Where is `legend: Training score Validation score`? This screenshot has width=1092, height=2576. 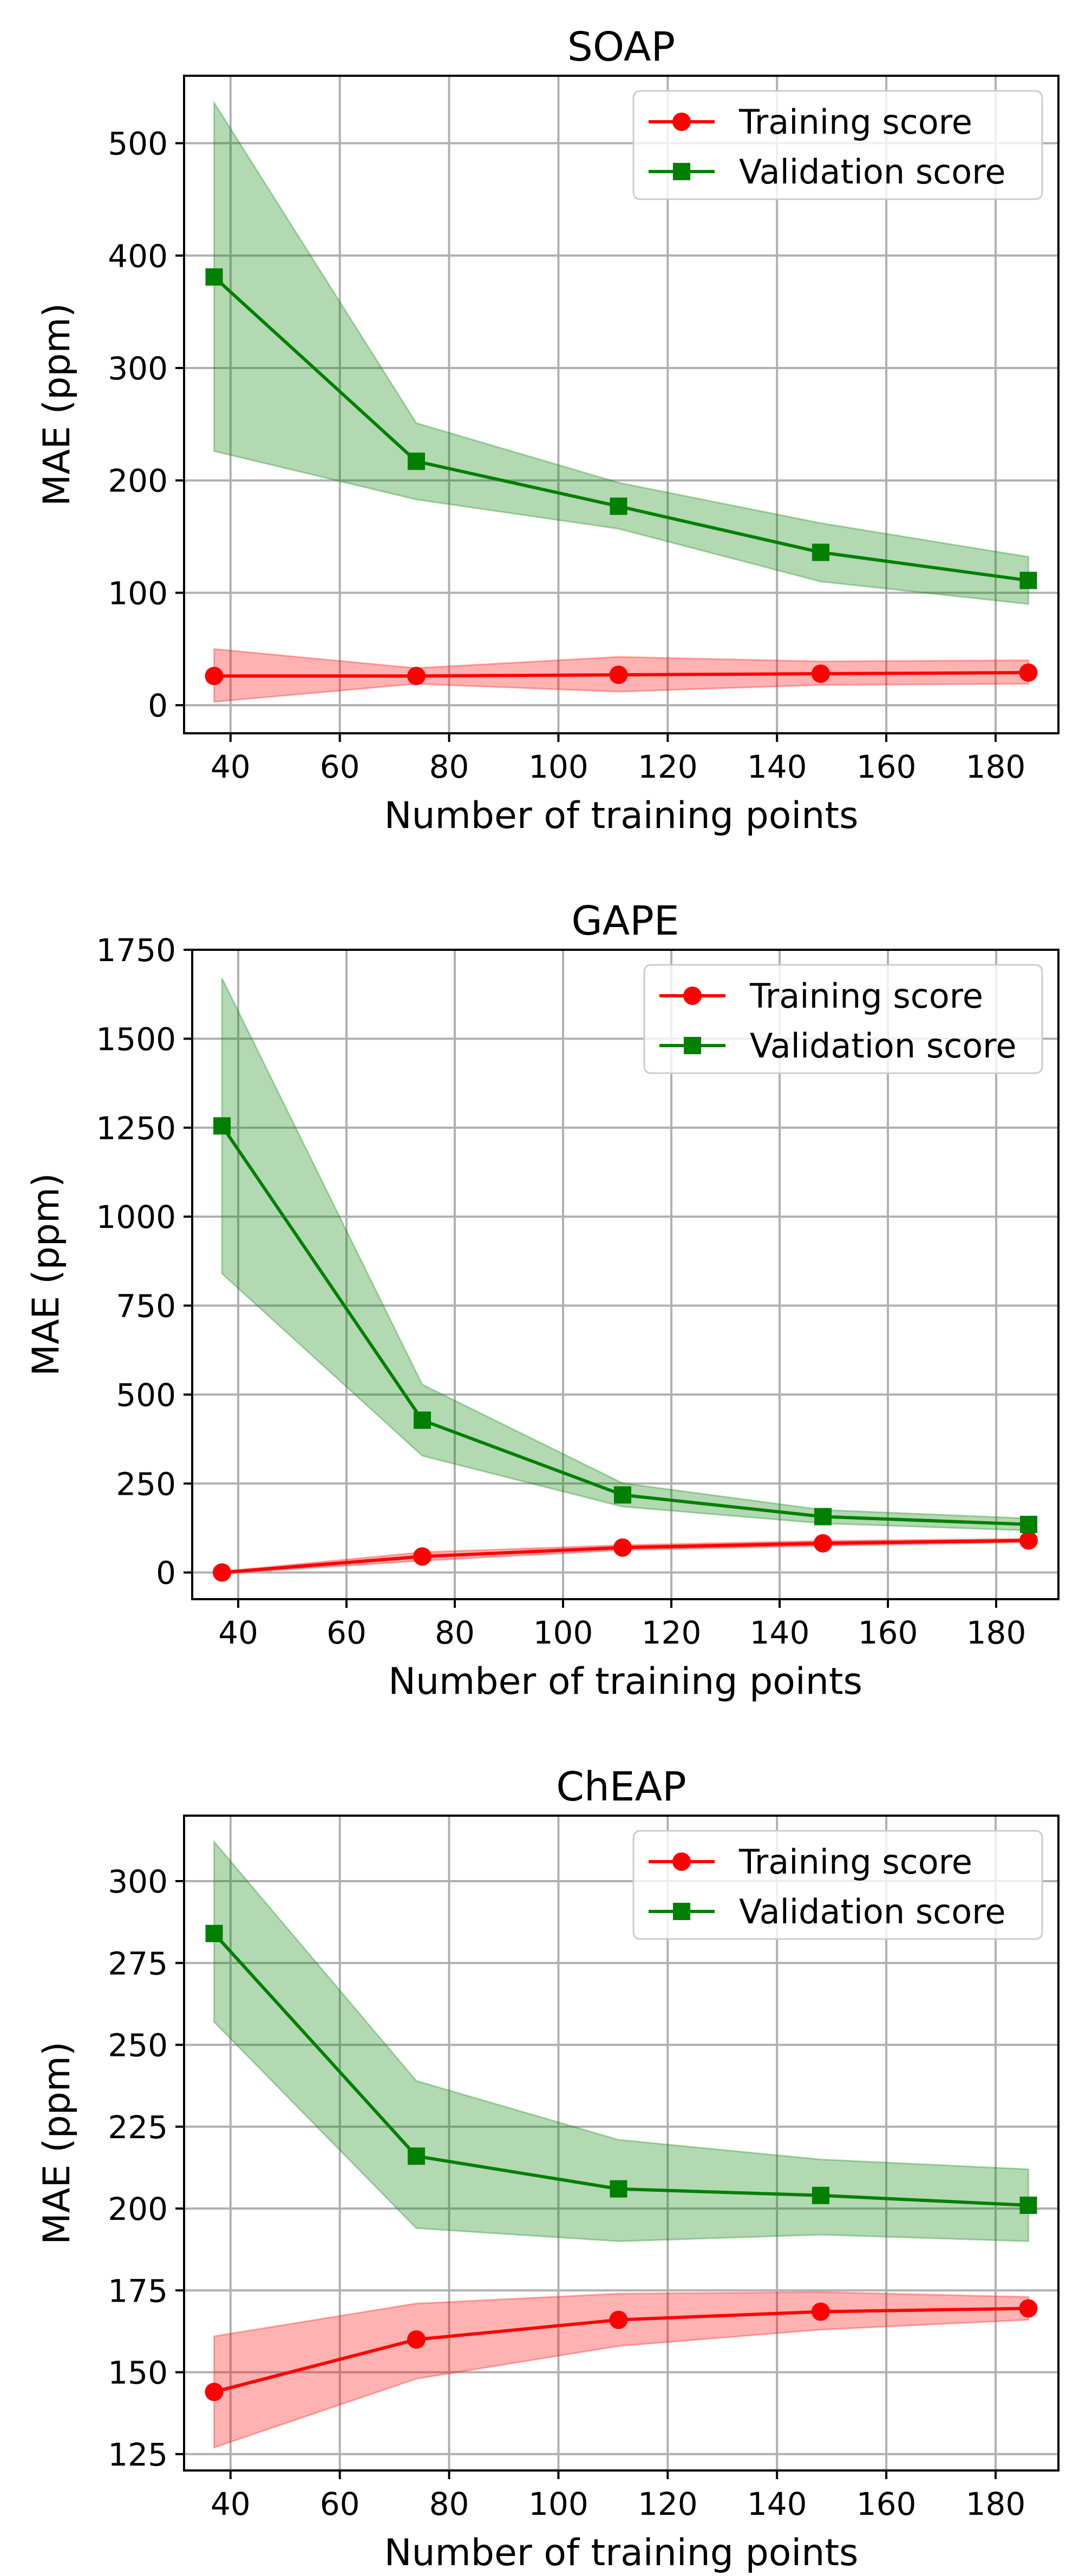
legend: Training score Validation score is located at coordinates (843, 1019).